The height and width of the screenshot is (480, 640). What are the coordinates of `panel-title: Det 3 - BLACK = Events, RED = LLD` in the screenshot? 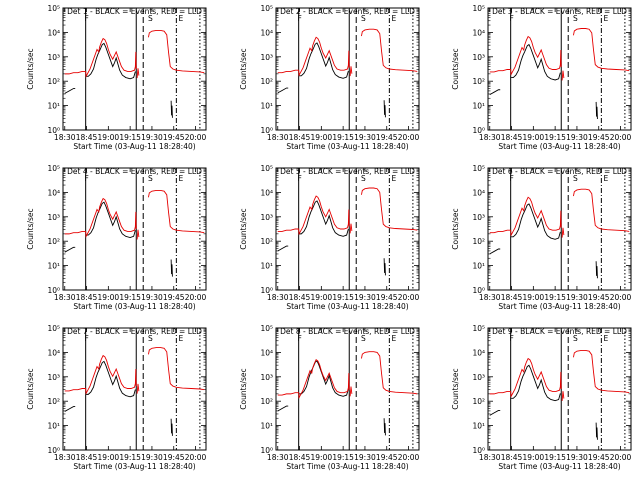 It's located at (559, 11).